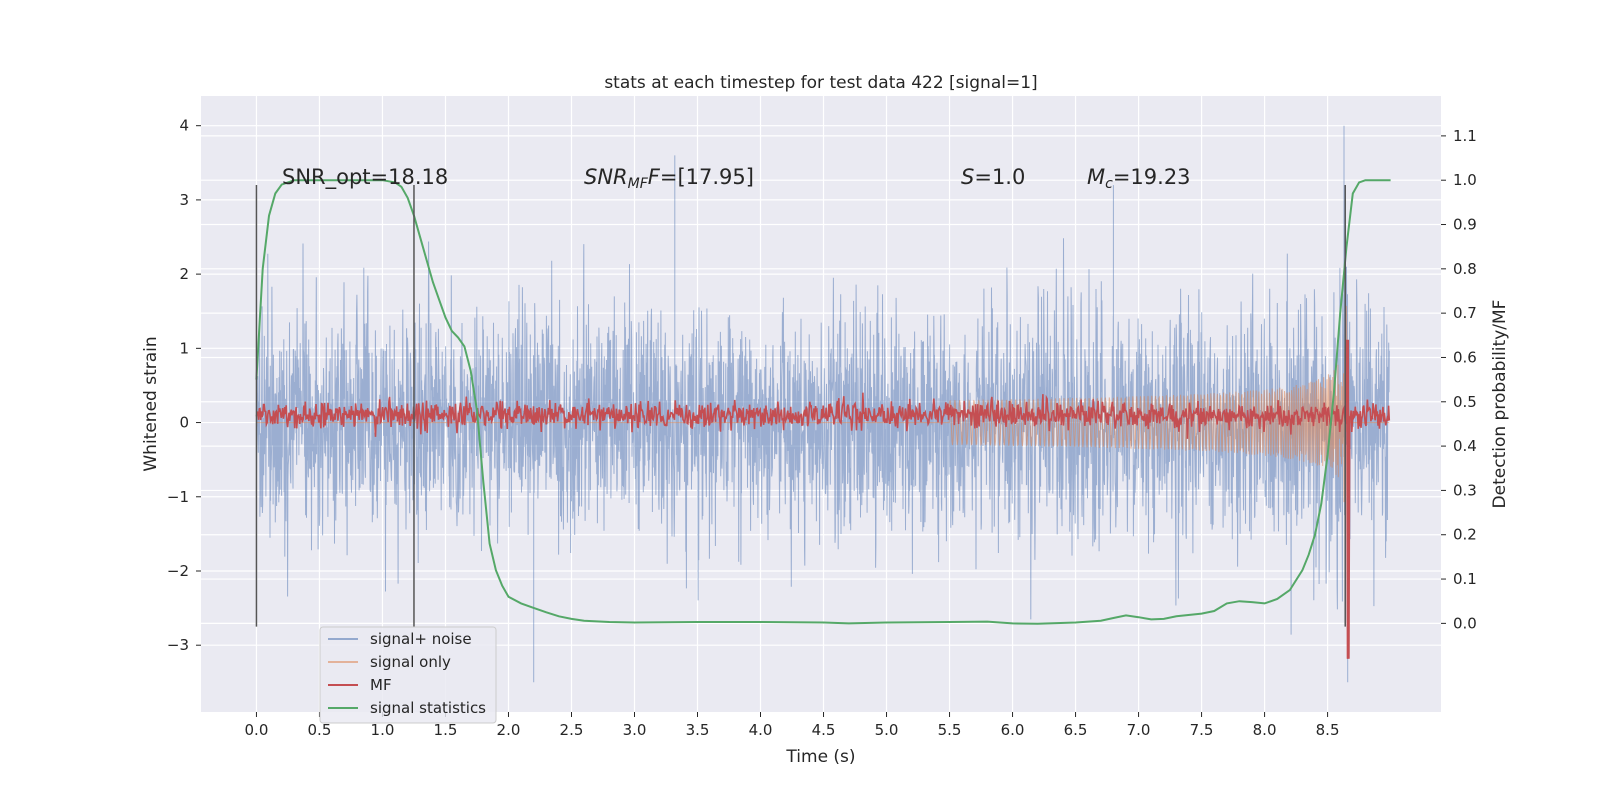  What do you see at coordinates (635, 730) in the screenshot?
I see `x-tick-label: 3.0` at bounding box center [635, 730].